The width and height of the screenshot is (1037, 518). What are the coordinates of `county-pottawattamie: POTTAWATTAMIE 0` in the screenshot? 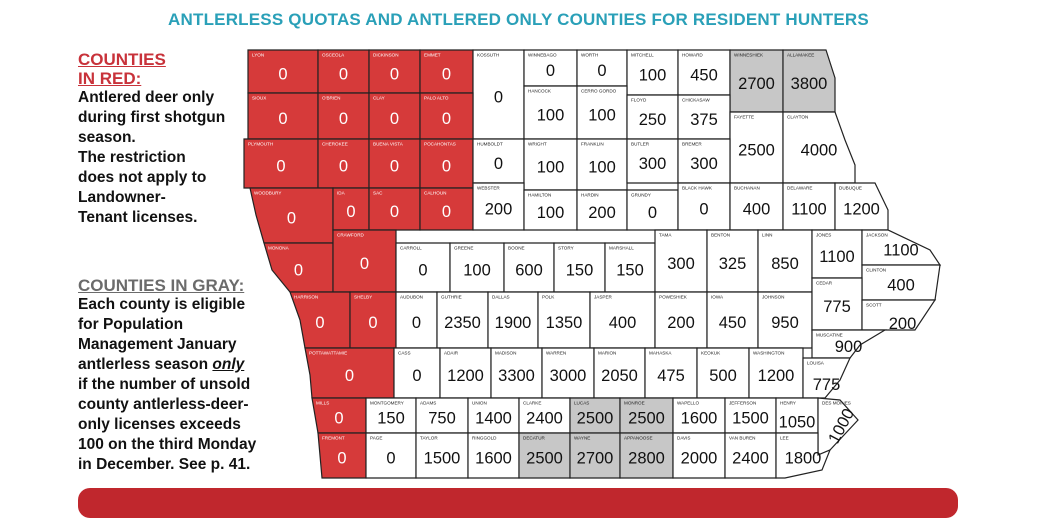 It's located at (349, 373).